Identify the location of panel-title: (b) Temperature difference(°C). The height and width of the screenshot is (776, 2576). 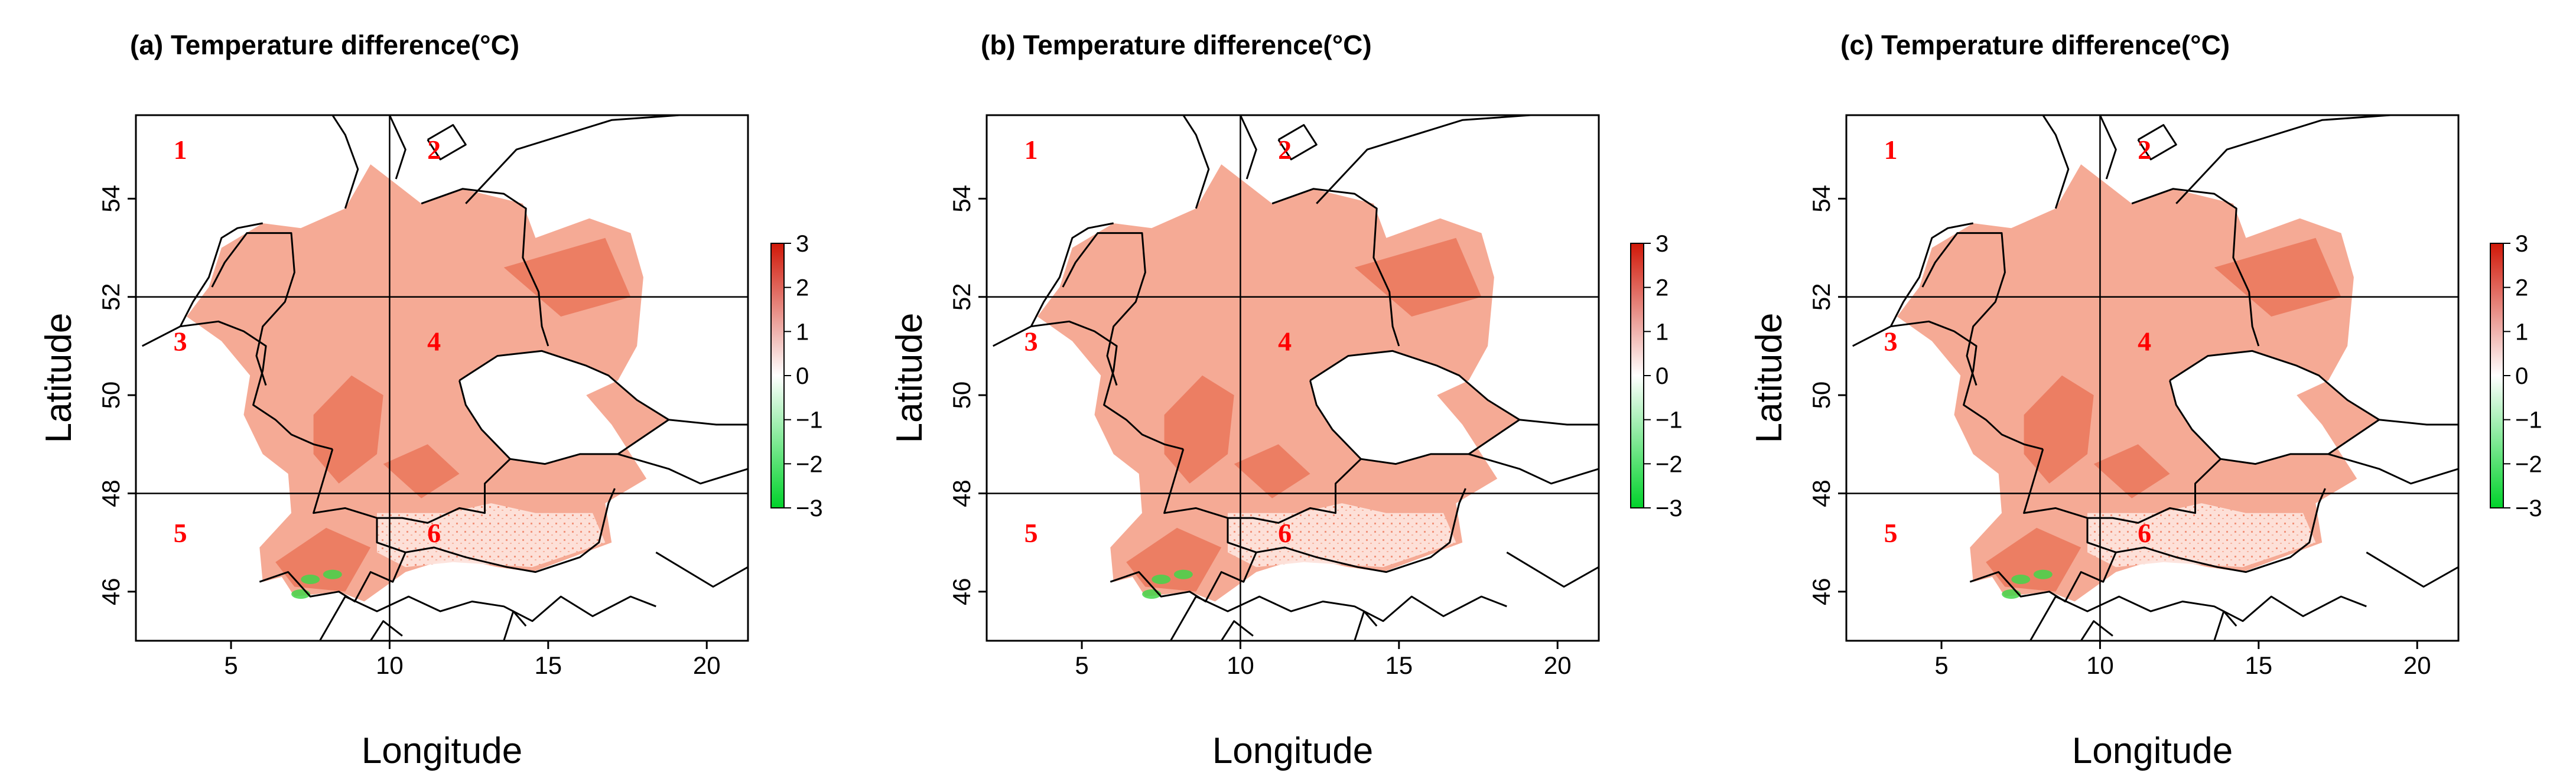
(1176, 45).